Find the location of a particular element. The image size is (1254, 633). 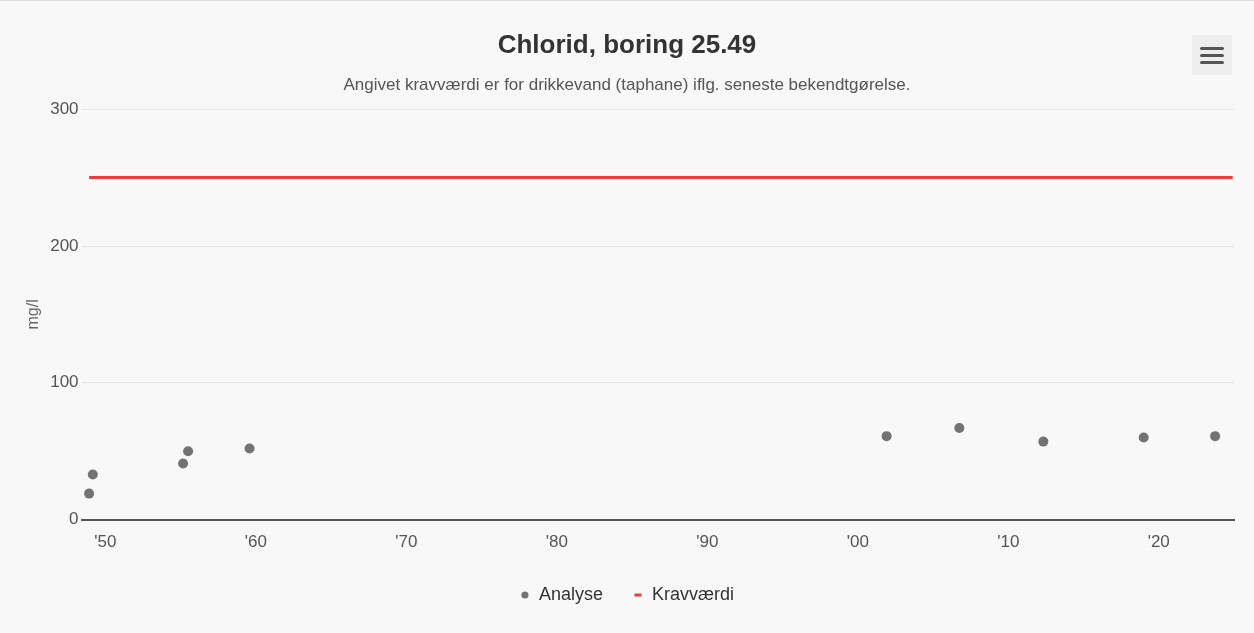

x-tick-label: '70 is located at coordinates (406, 542).